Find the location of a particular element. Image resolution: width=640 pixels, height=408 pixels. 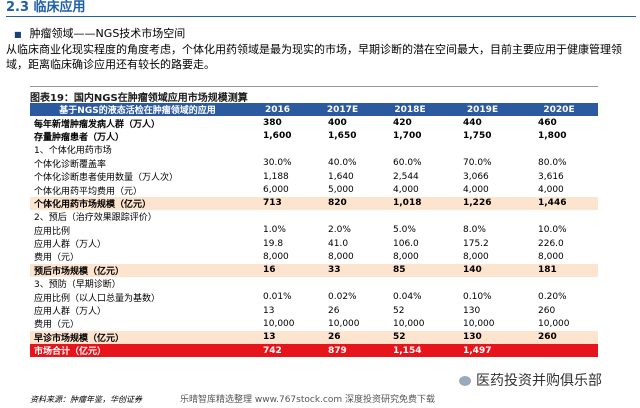

row-label: 市场合计（亿元） is located at coordinates (137, 351).